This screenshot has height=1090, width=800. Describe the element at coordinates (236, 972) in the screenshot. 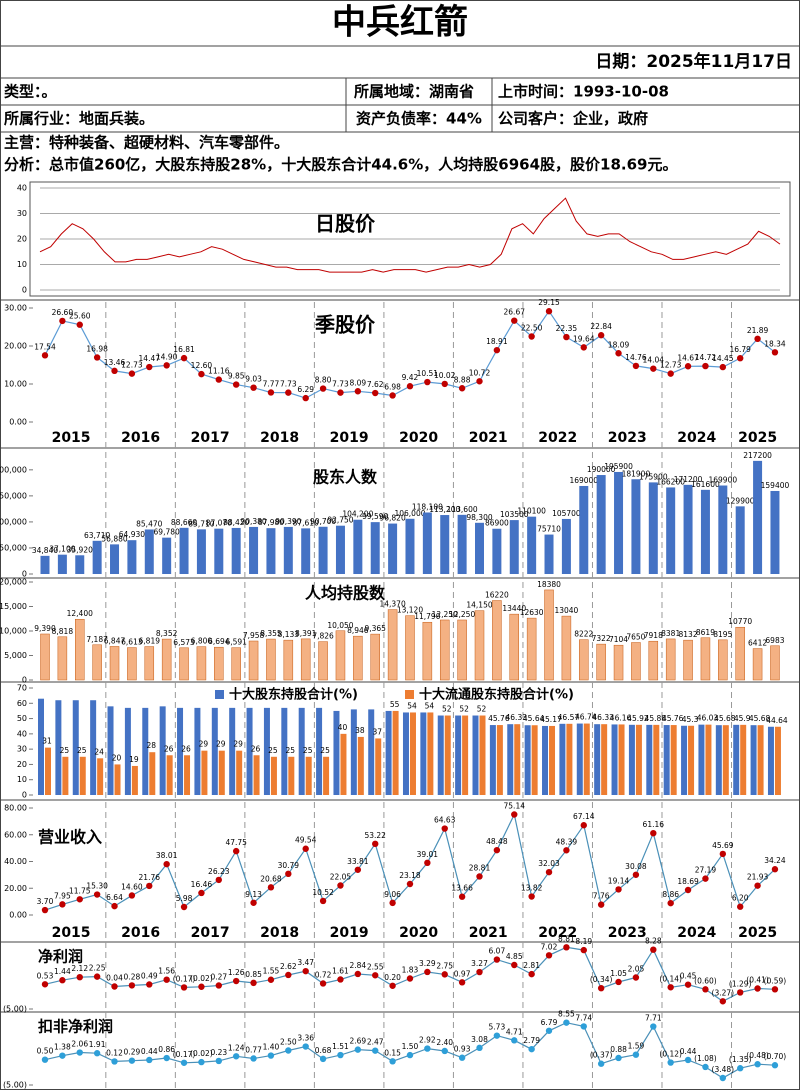

I see `value-label: 1.26` at that location.